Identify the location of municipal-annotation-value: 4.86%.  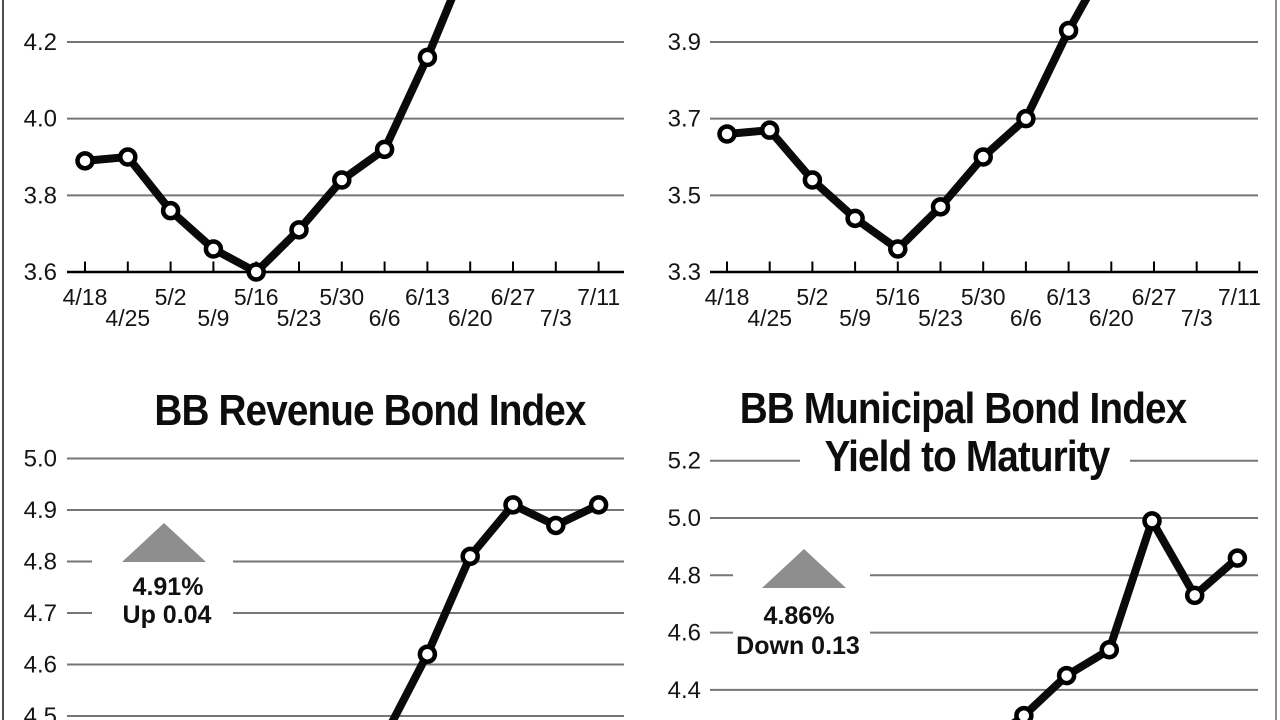
(799, 616).